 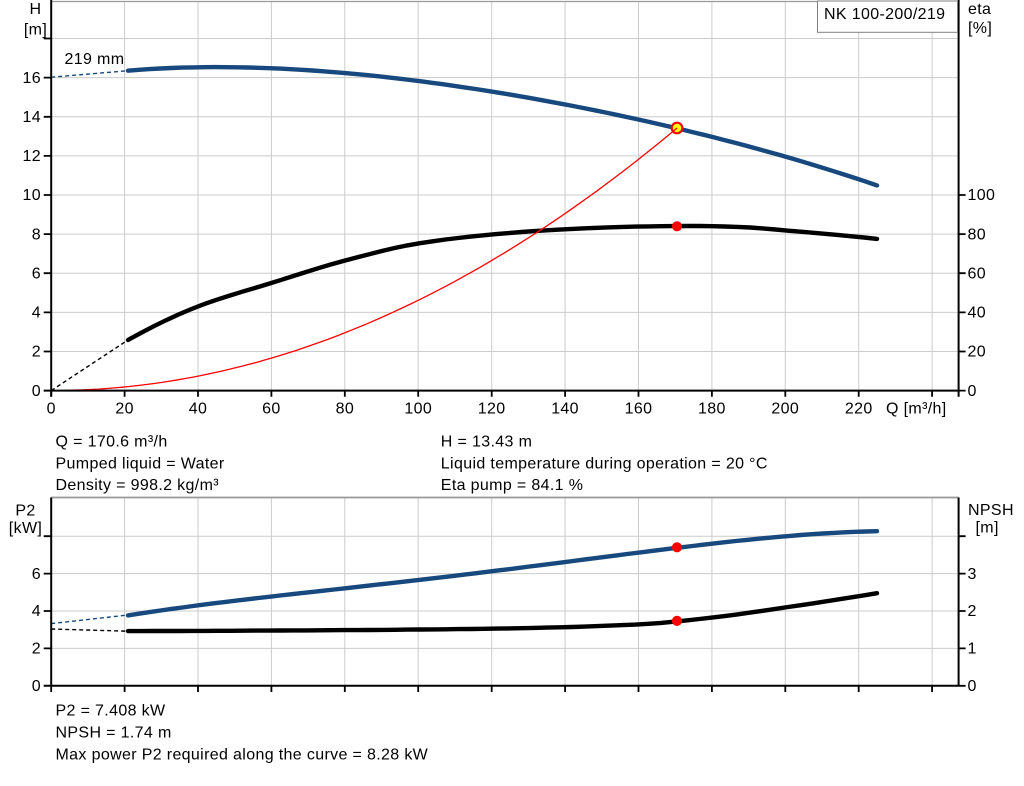 What do you see at coordinates (859, 409) in the screenshot?
I see `svg-text: 220` at bounding box center [859, 409].